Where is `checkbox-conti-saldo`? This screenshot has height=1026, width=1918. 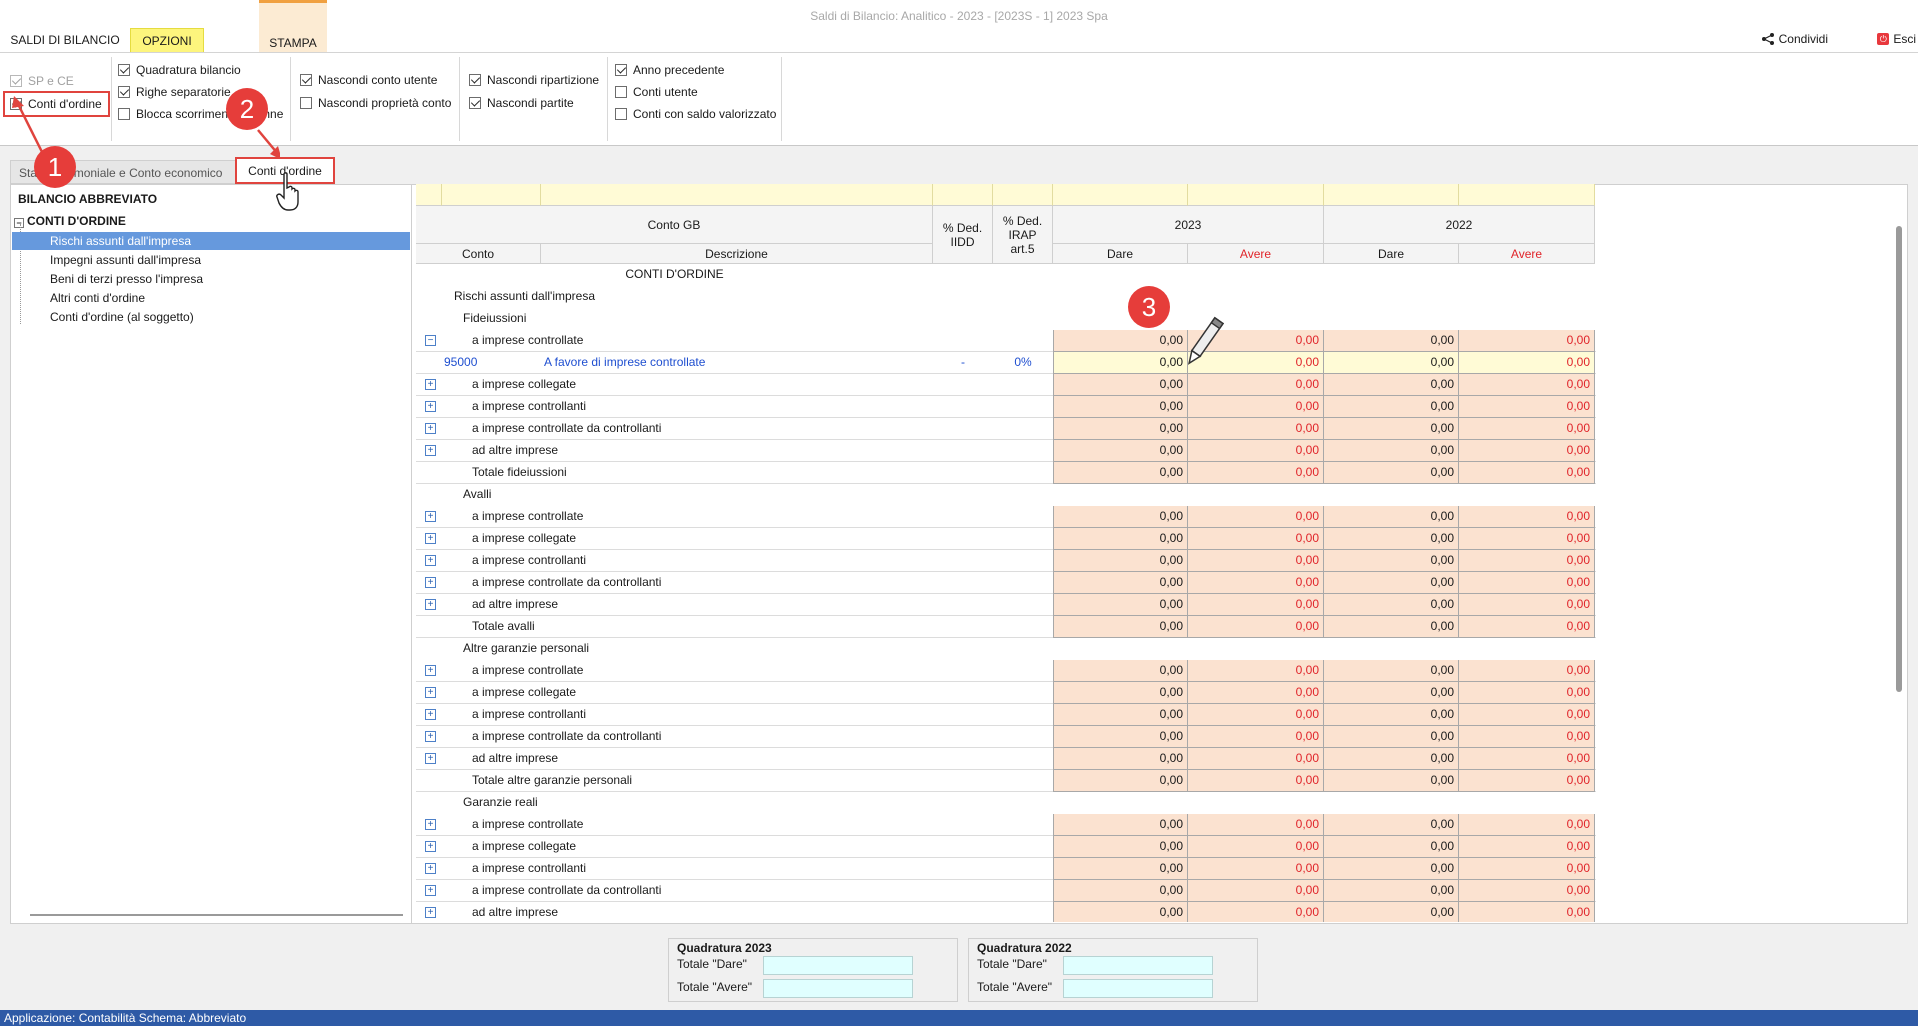
checkbox-conti-saldo is located at coordinates (621, 114).